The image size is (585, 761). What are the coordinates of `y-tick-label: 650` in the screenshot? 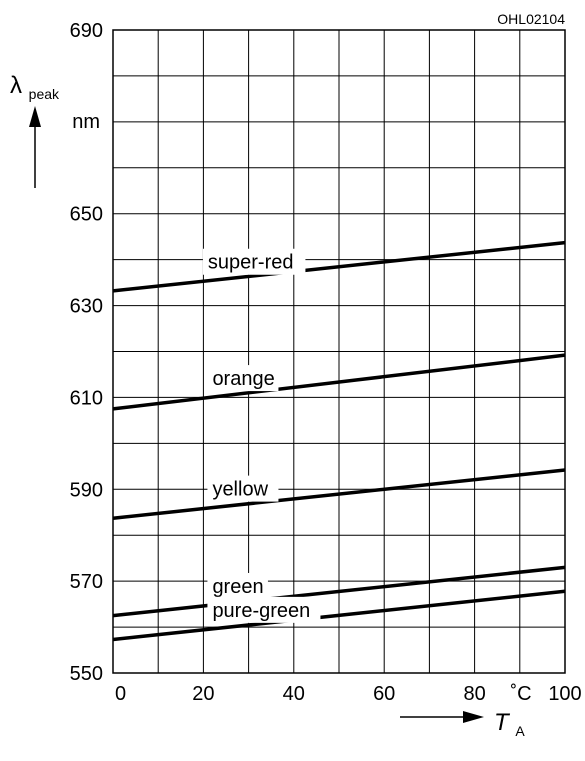 It's located at (86, 215).